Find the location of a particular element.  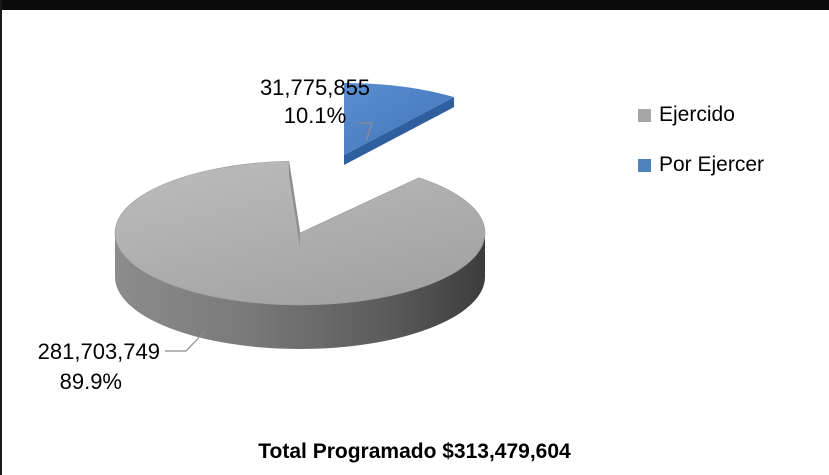

leader-line-ejercido is located at coordinates (186, 340).